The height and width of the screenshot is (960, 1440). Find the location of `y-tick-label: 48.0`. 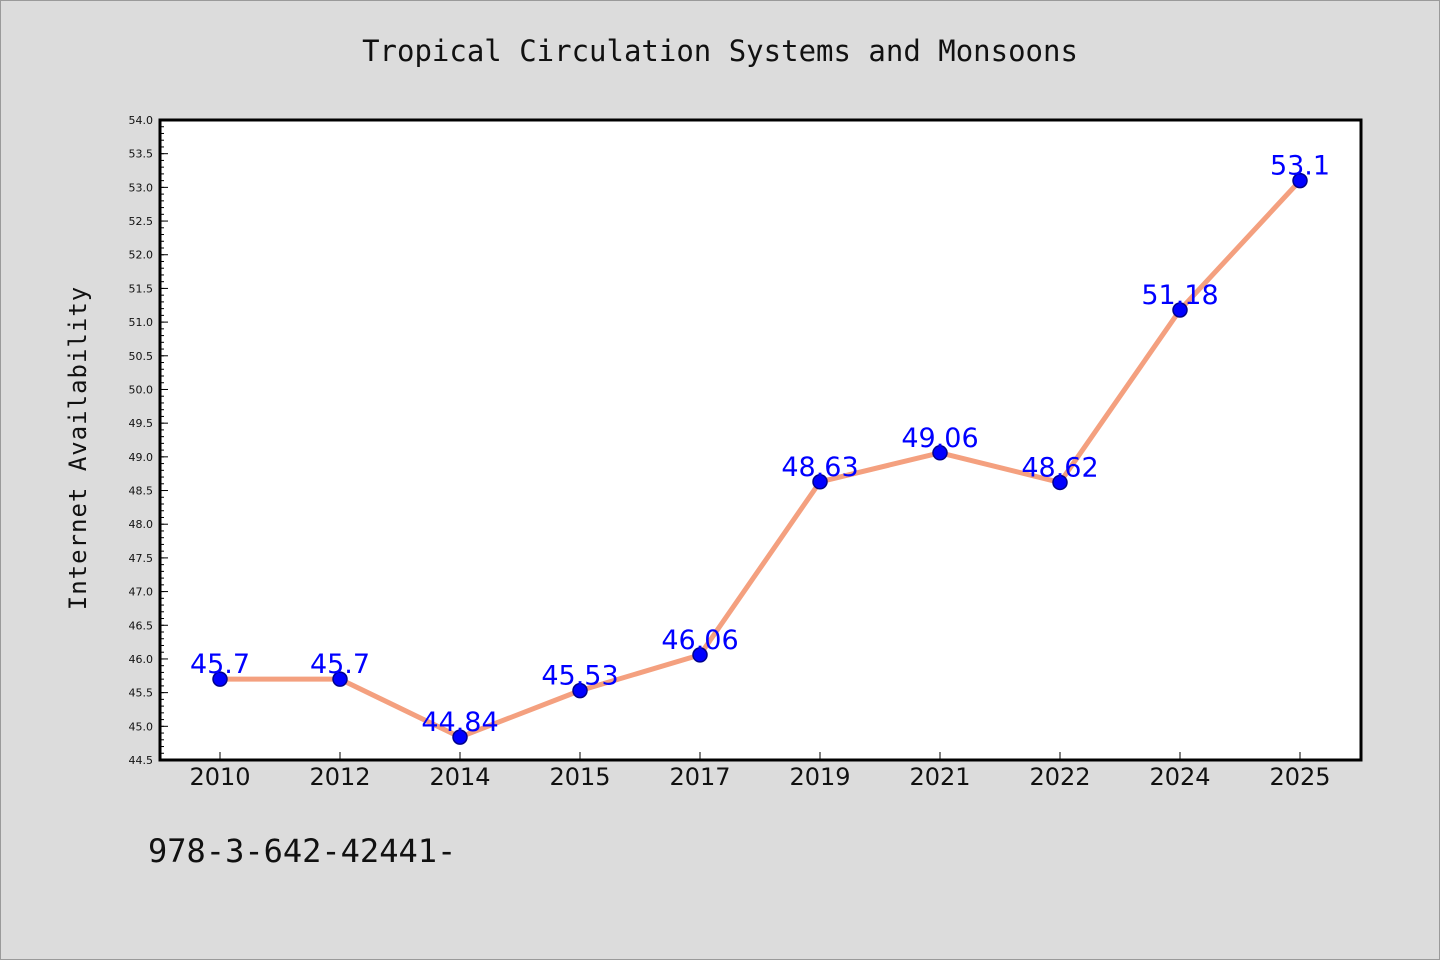

y-tick-label: 48.0 is located at coordinates (141, 524).